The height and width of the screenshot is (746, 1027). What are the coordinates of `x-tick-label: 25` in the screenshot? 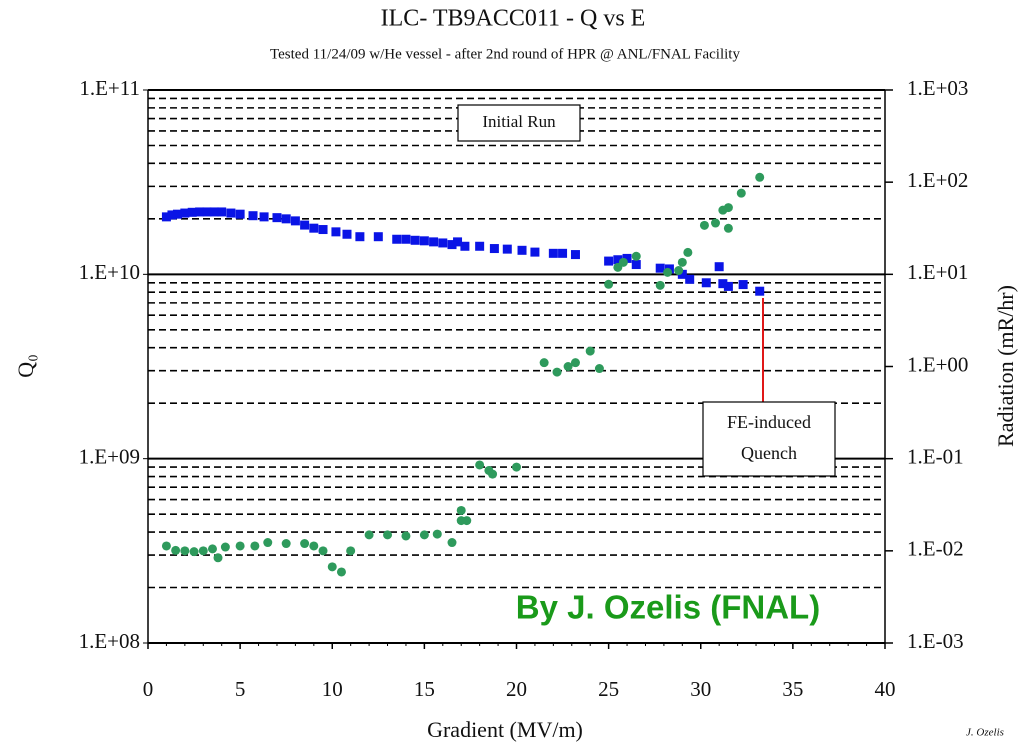 It's located at (608, 689).